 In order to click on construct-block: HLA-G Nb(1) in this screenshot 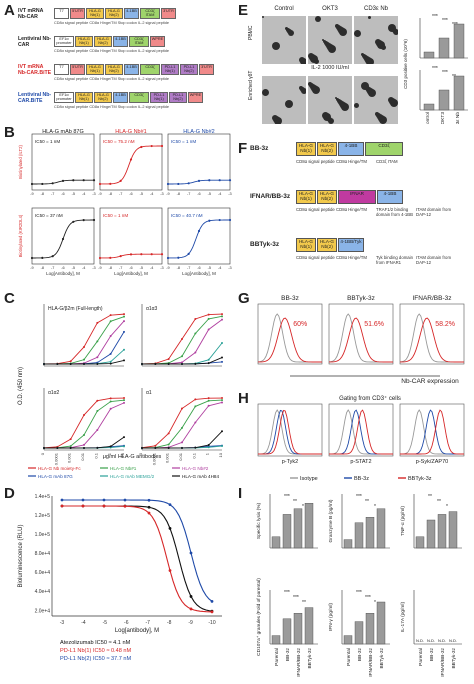, I will do `click(306, 197)`.